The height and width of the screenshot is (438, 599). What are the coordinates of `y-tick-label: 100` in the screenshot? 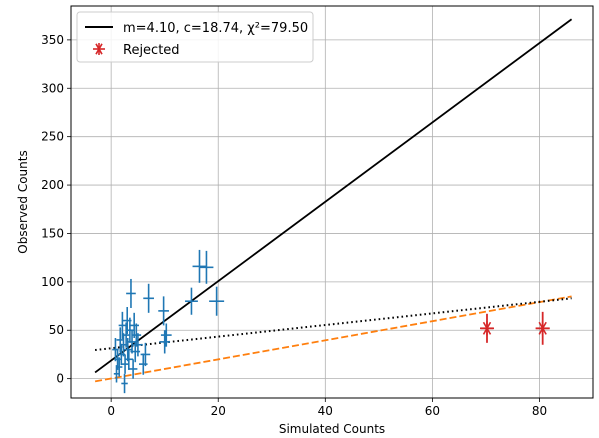 It's located at (52, 282).